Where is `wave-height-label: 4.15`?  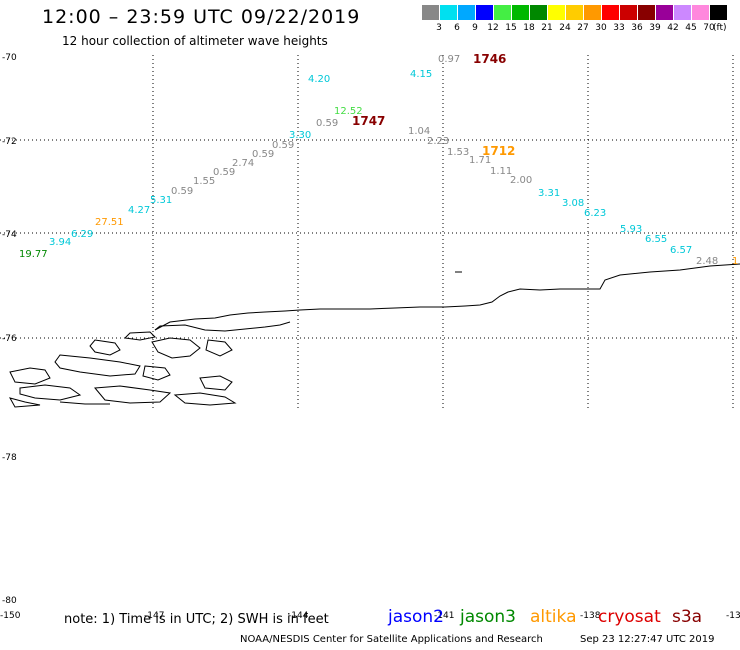 wave-height-label: 4.15 is located at coordinates (421, 74).